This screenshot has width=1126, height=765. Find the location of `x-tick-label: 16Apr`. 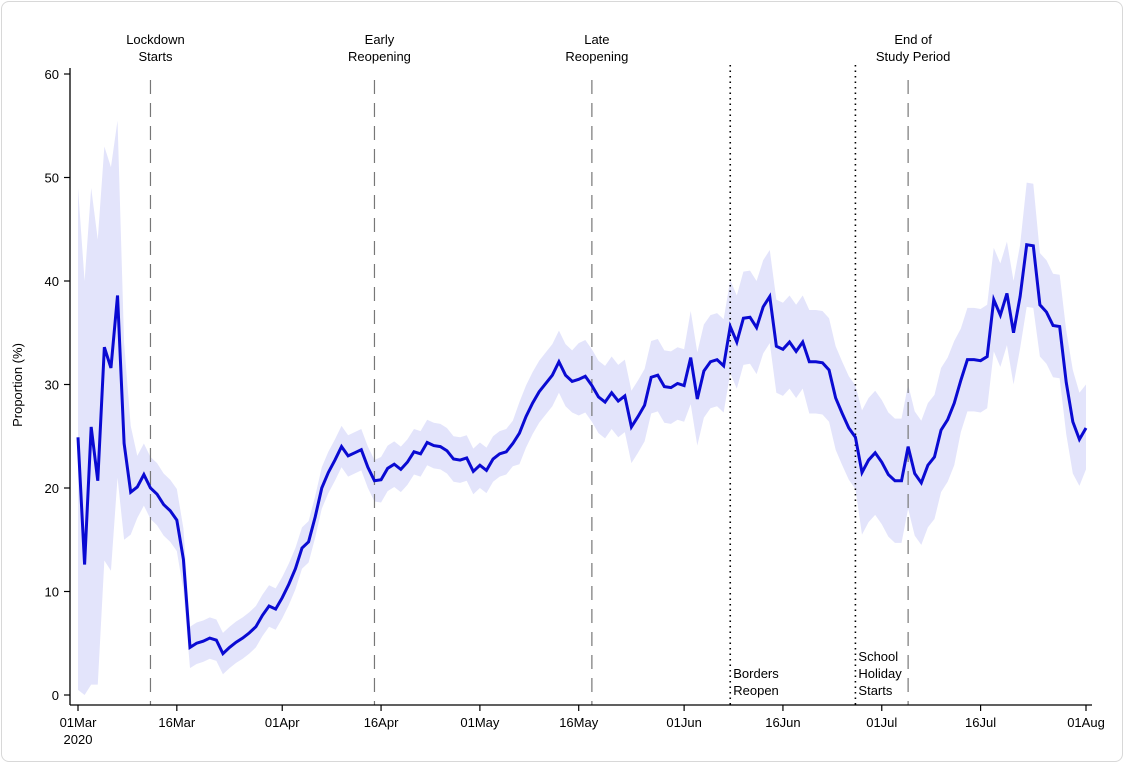

x-tick-label: 16Apr is located at coordinates (381, 722).